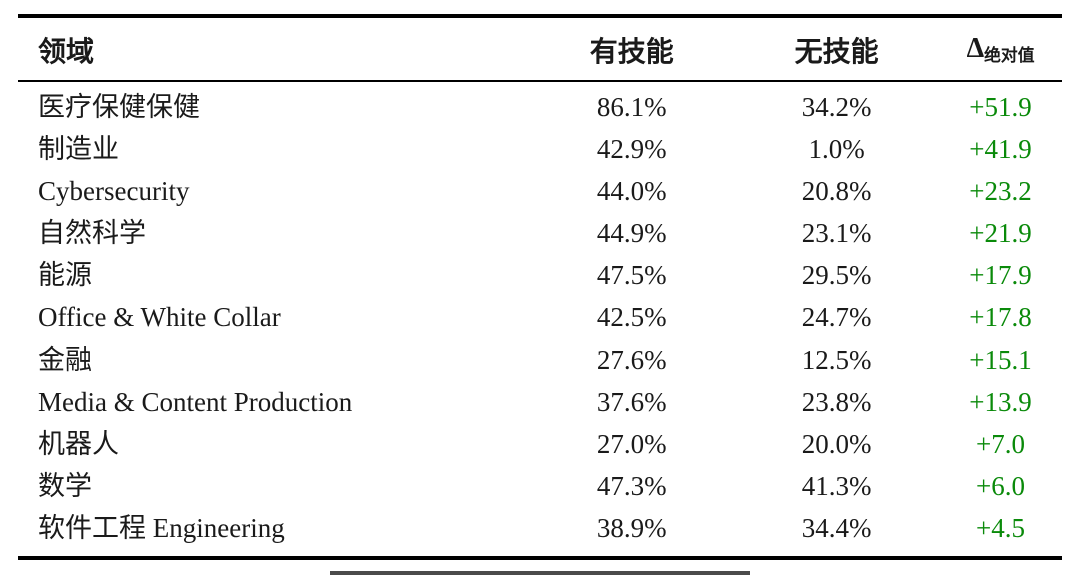  Describe the element at coordinates (1000, 107) in the screenshot. I see `cell-delta: +51.9` at that location.